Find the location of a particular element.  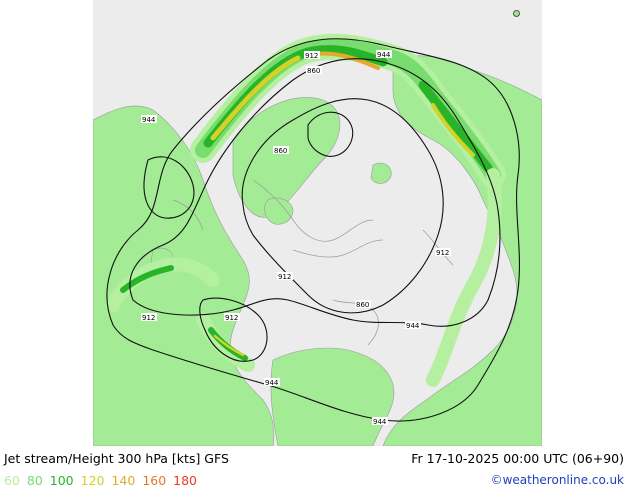

legend-item: 140 is located at coordinates (123, 480).